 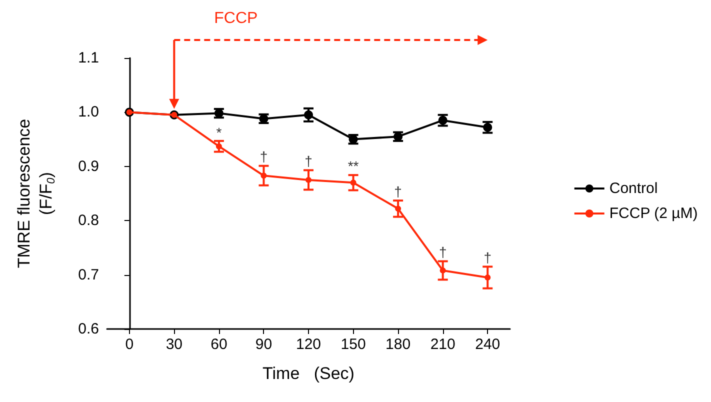 What do you see at coordinates (353, 344) in the screenshot?
I see `x-tick-label: 150` at bounding box center [353, 344].